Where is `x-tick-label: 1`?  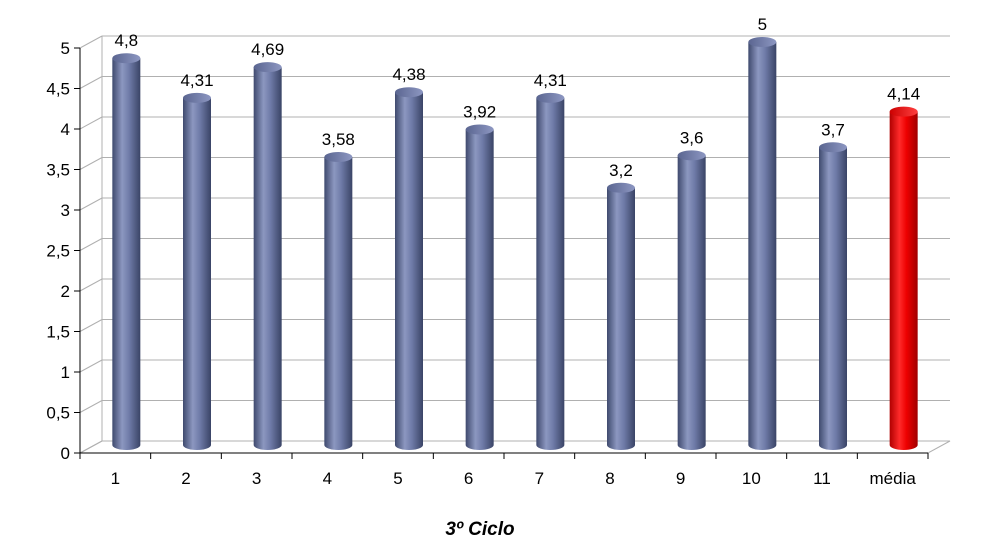
x-tick-label: 1 is located at coordinates (115, 478).